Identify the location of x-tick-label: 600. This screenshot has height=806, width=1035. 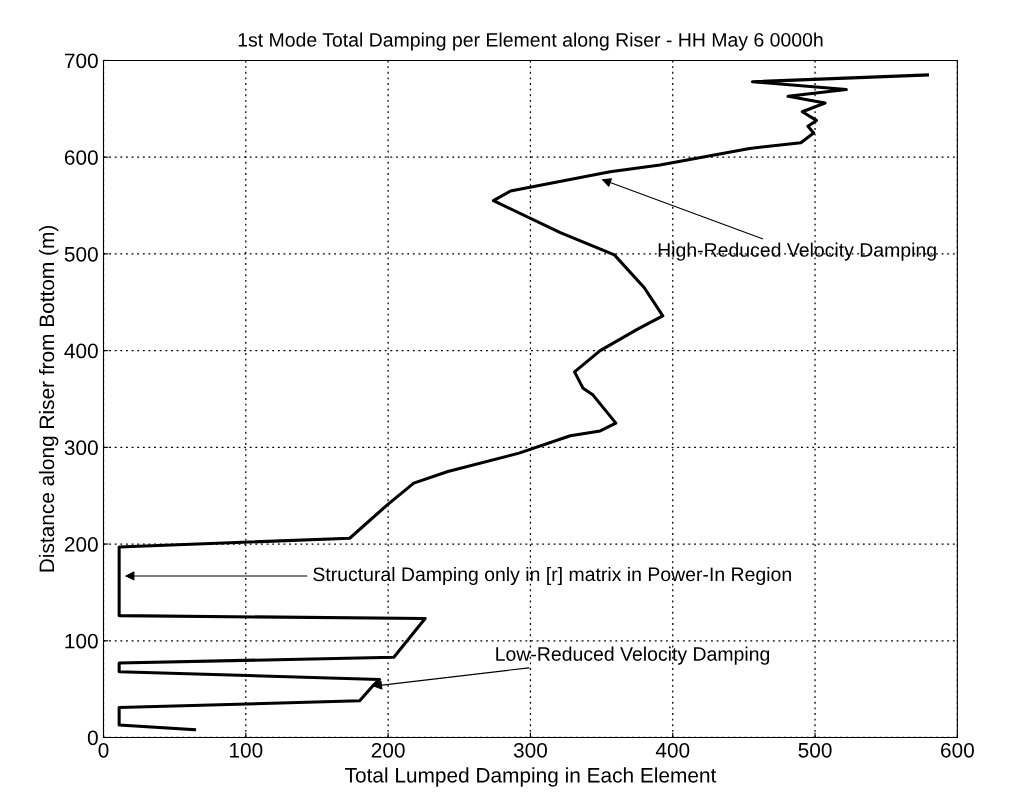
(957, 750).